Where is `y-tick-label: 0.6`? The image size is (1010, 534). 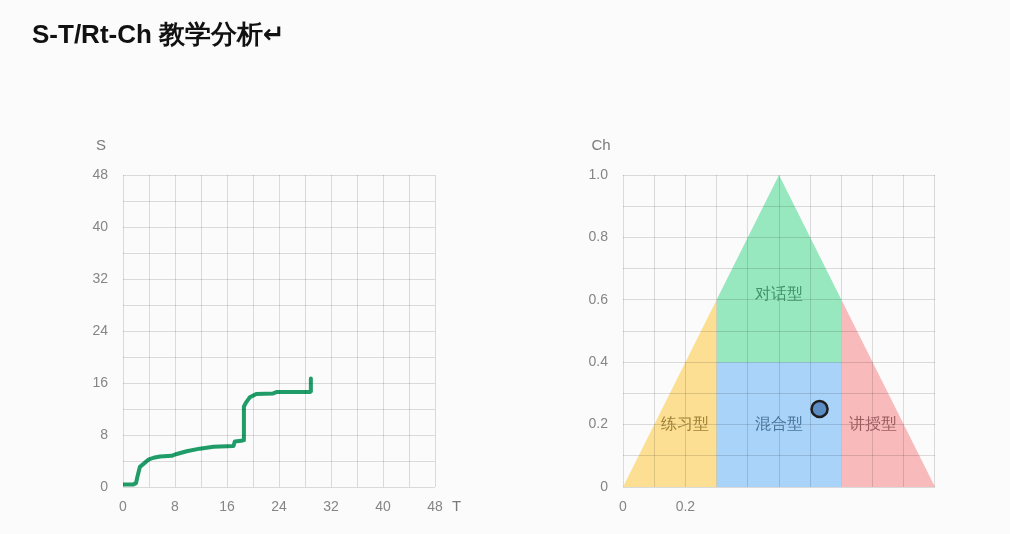 y-tick-label: 0.6 is located at coordinates (598, 298).